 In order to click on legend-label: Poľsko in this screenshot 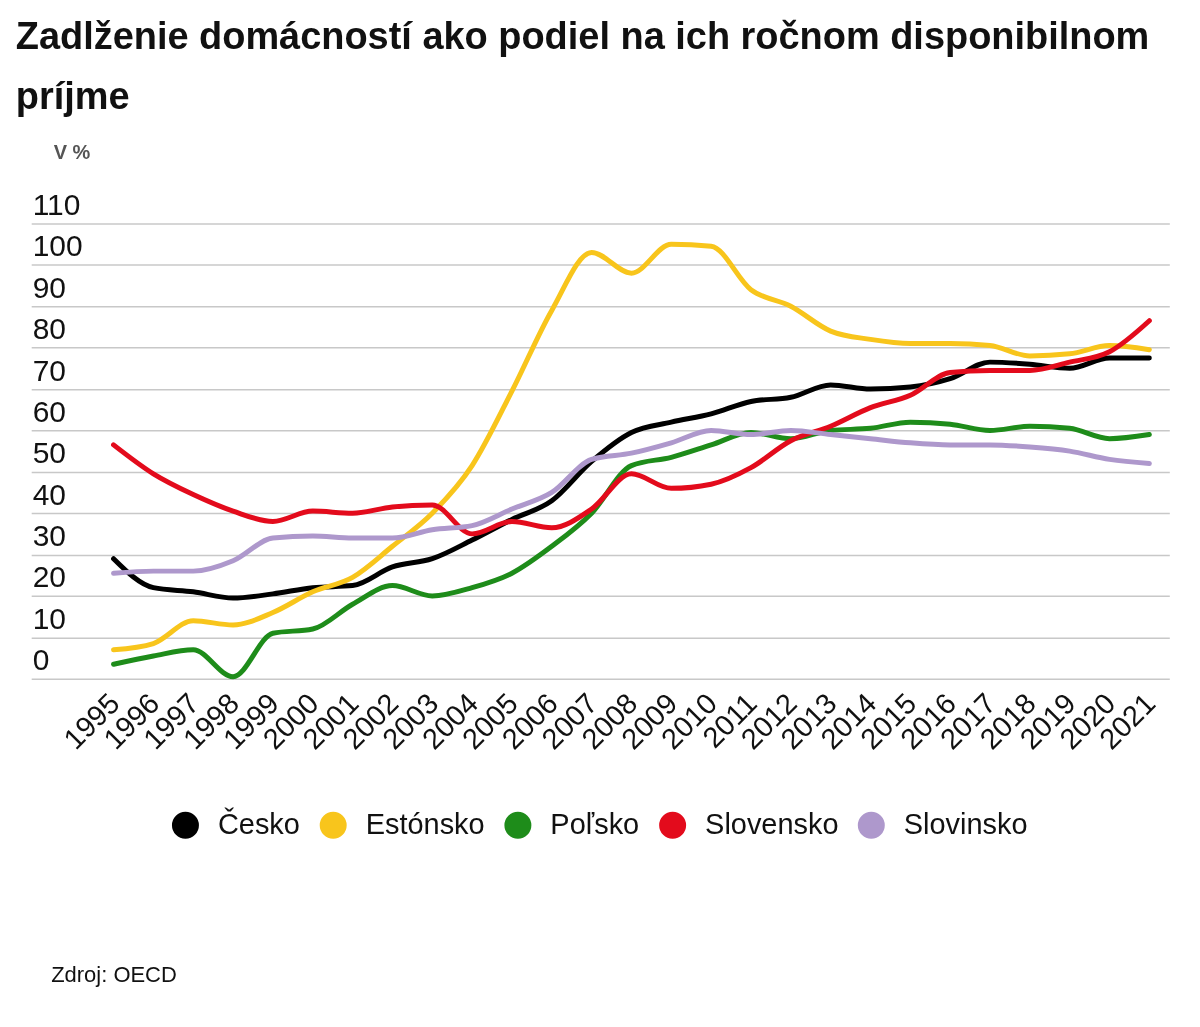, I will do `click(595, 824)`.